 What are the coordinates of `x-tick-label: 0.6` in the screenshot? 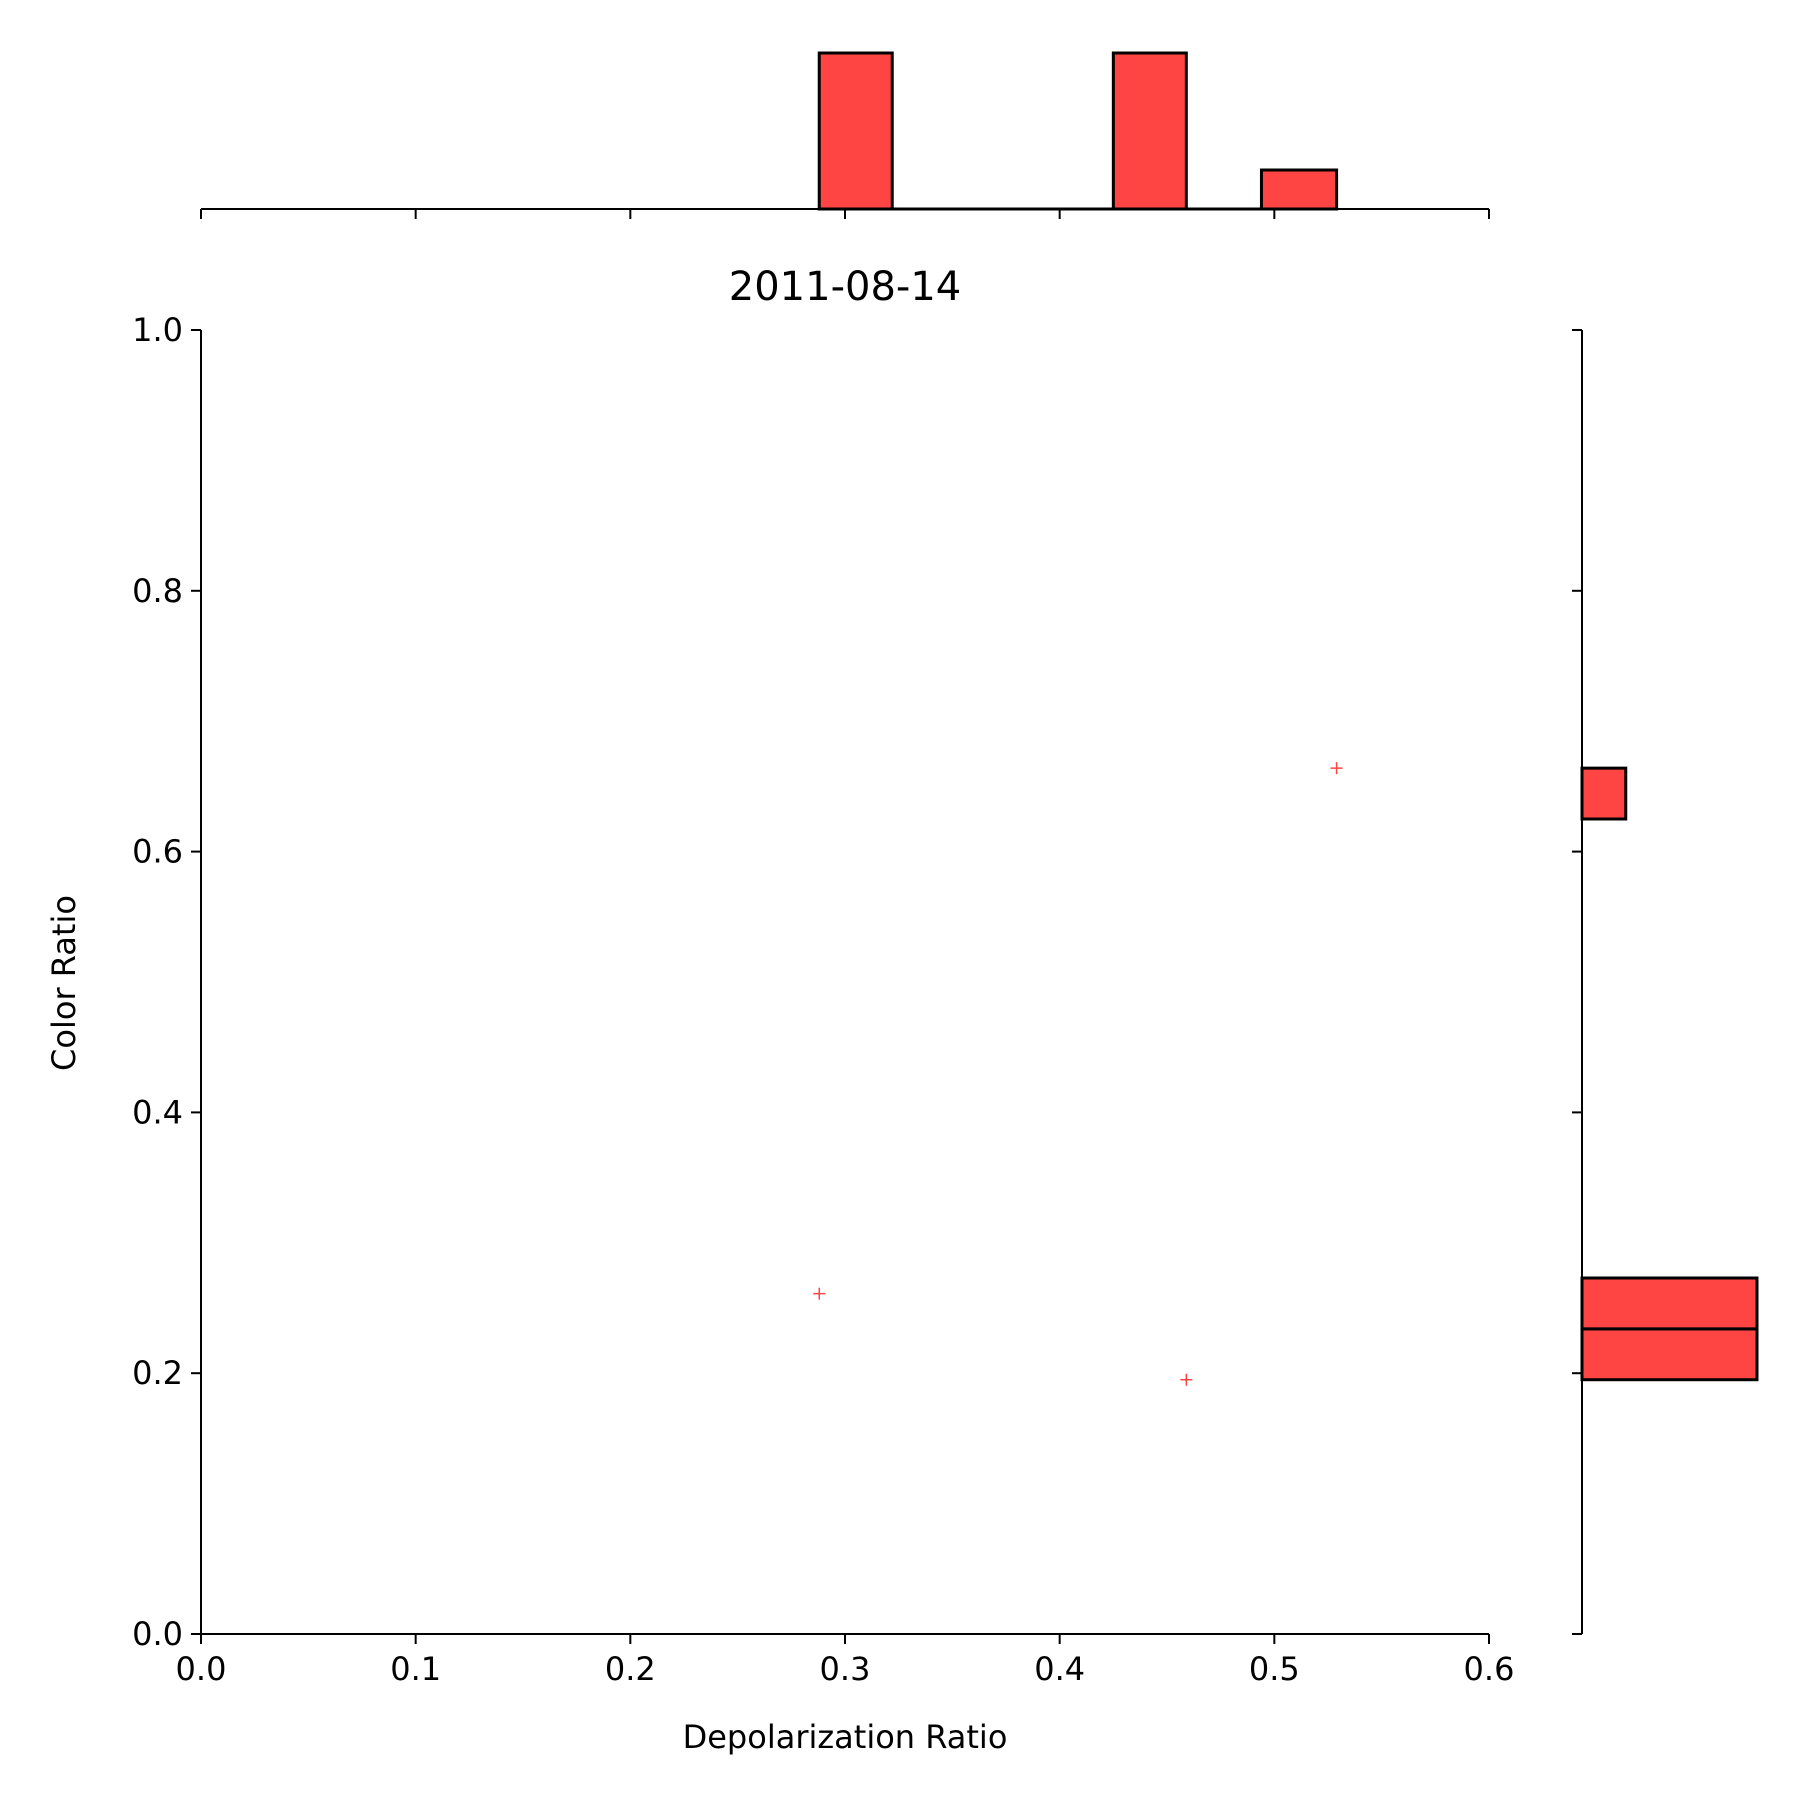 It's located at (1489, 1669).